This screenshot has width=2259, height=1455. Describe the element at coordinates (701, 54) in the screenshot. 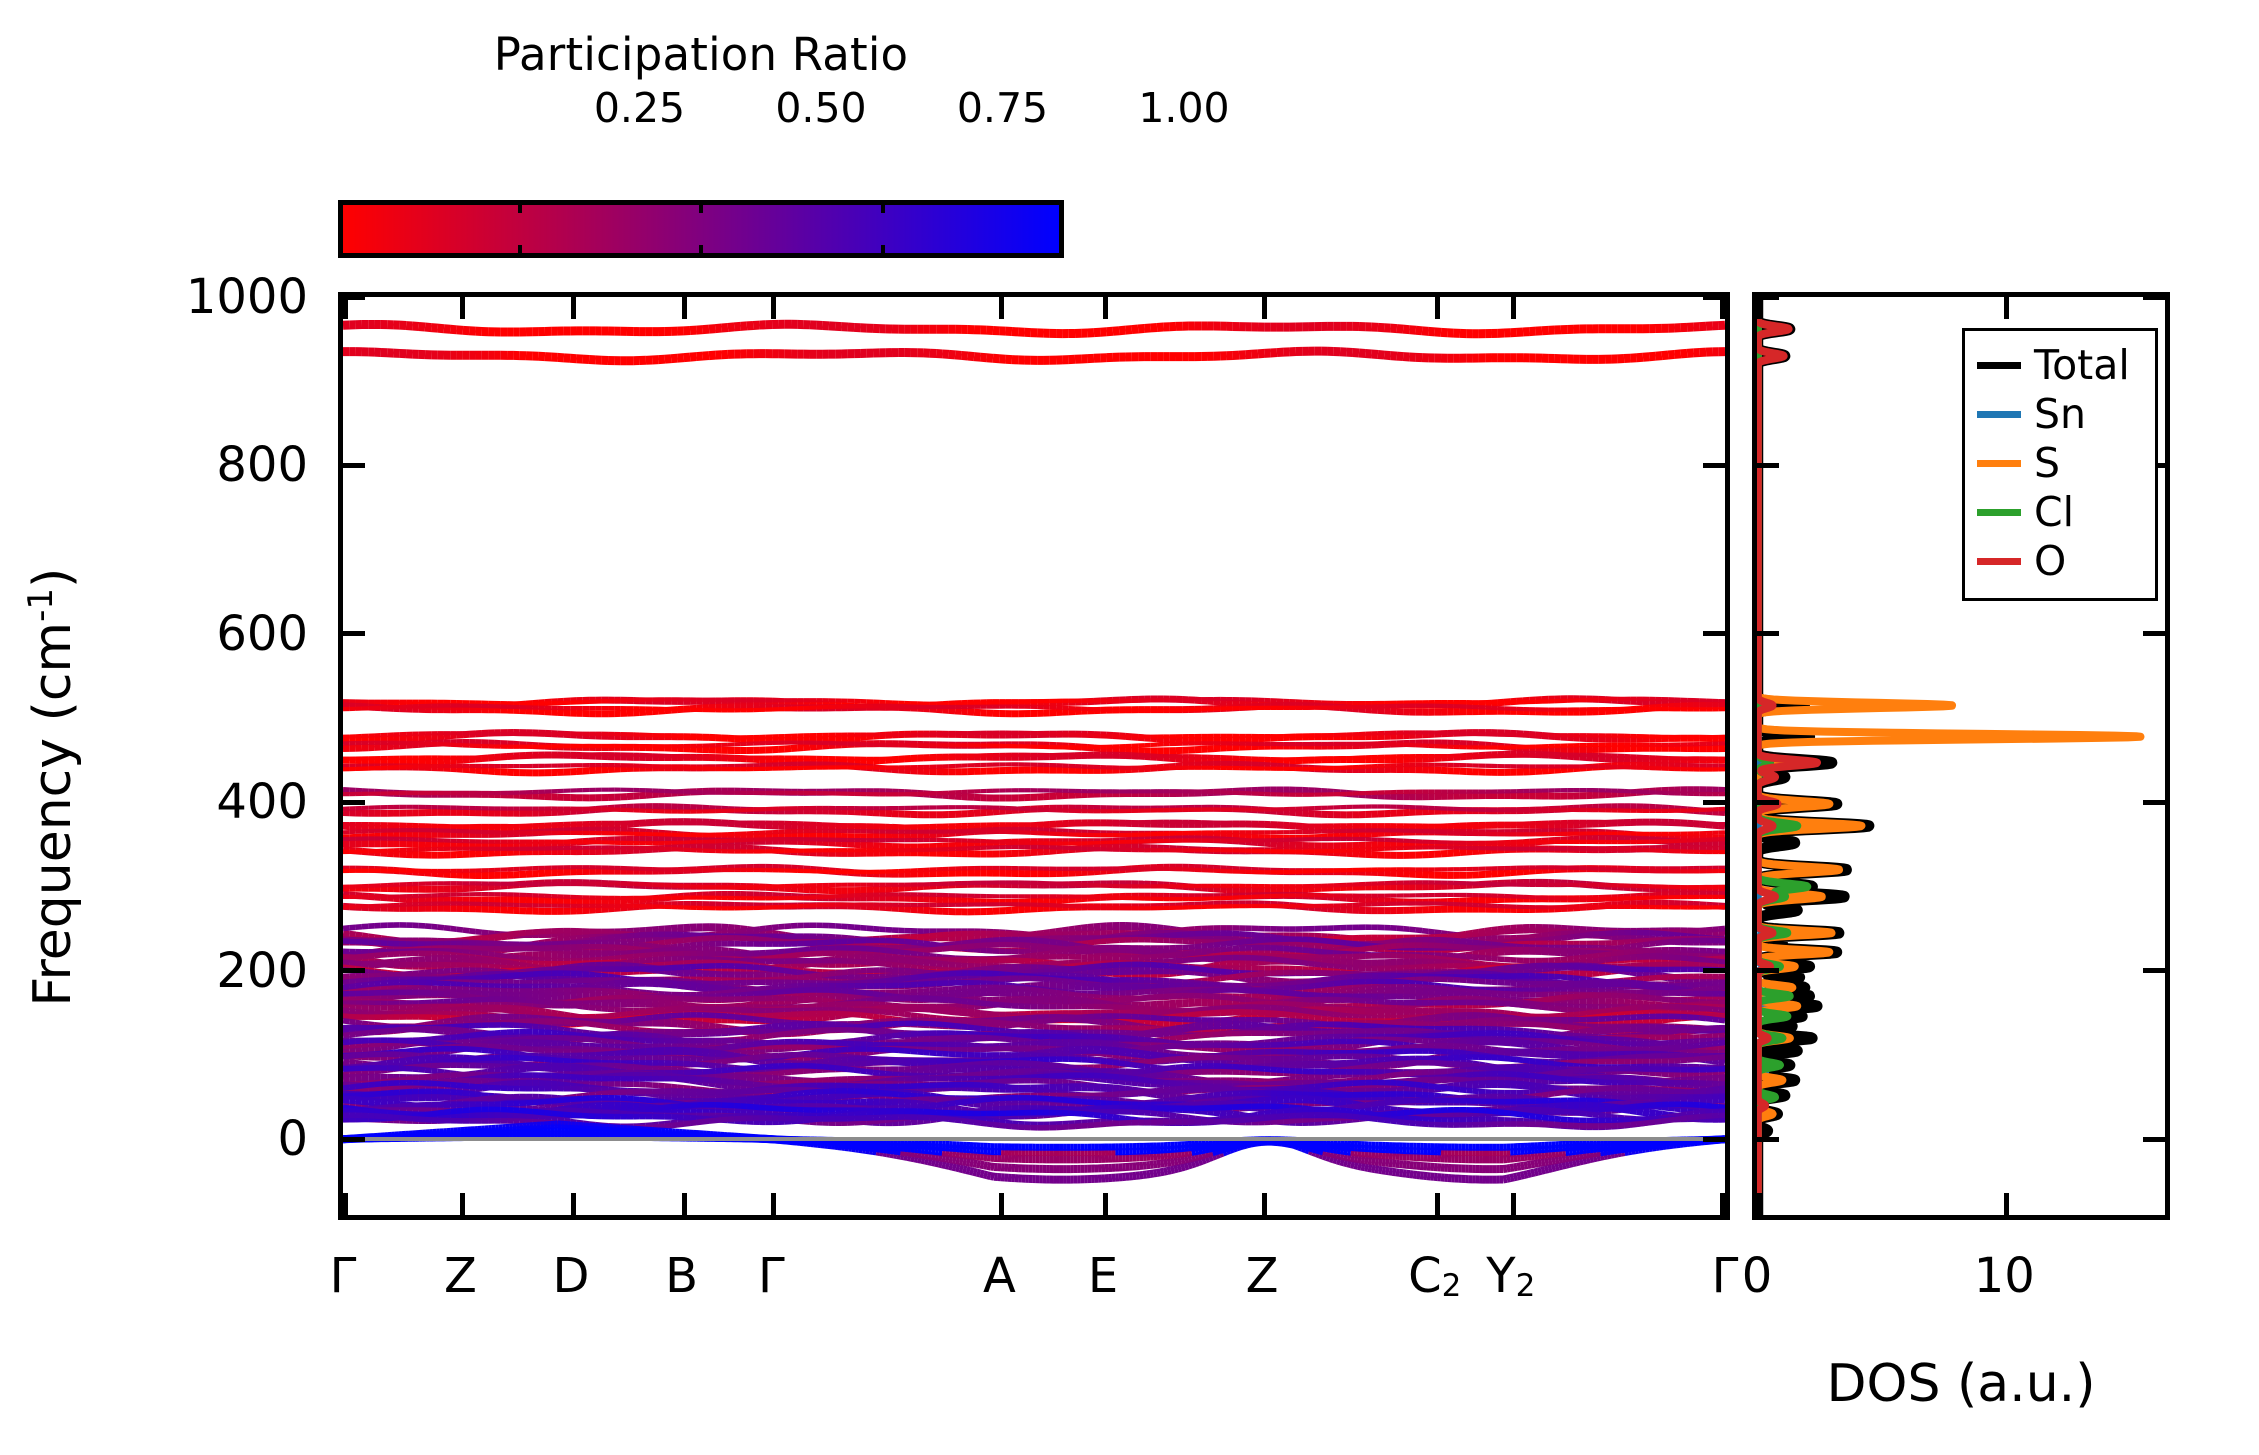

I see `colorbar-title: Participation Ratio` at that location.